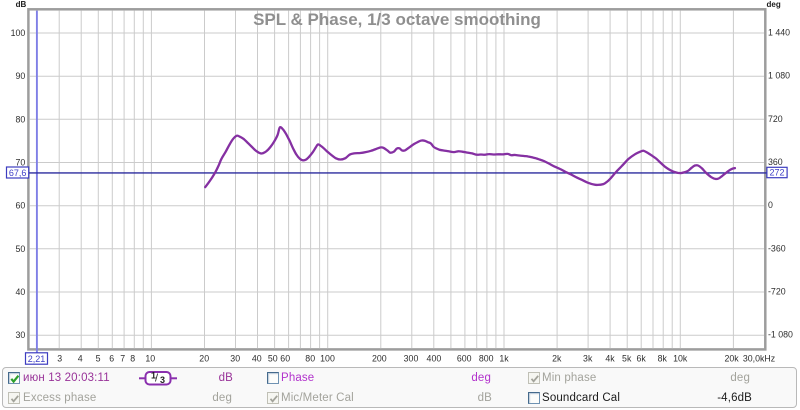 The width and height of the screenshot is (800, 410). I want to click on svg-text: 600, so click(464, 359).